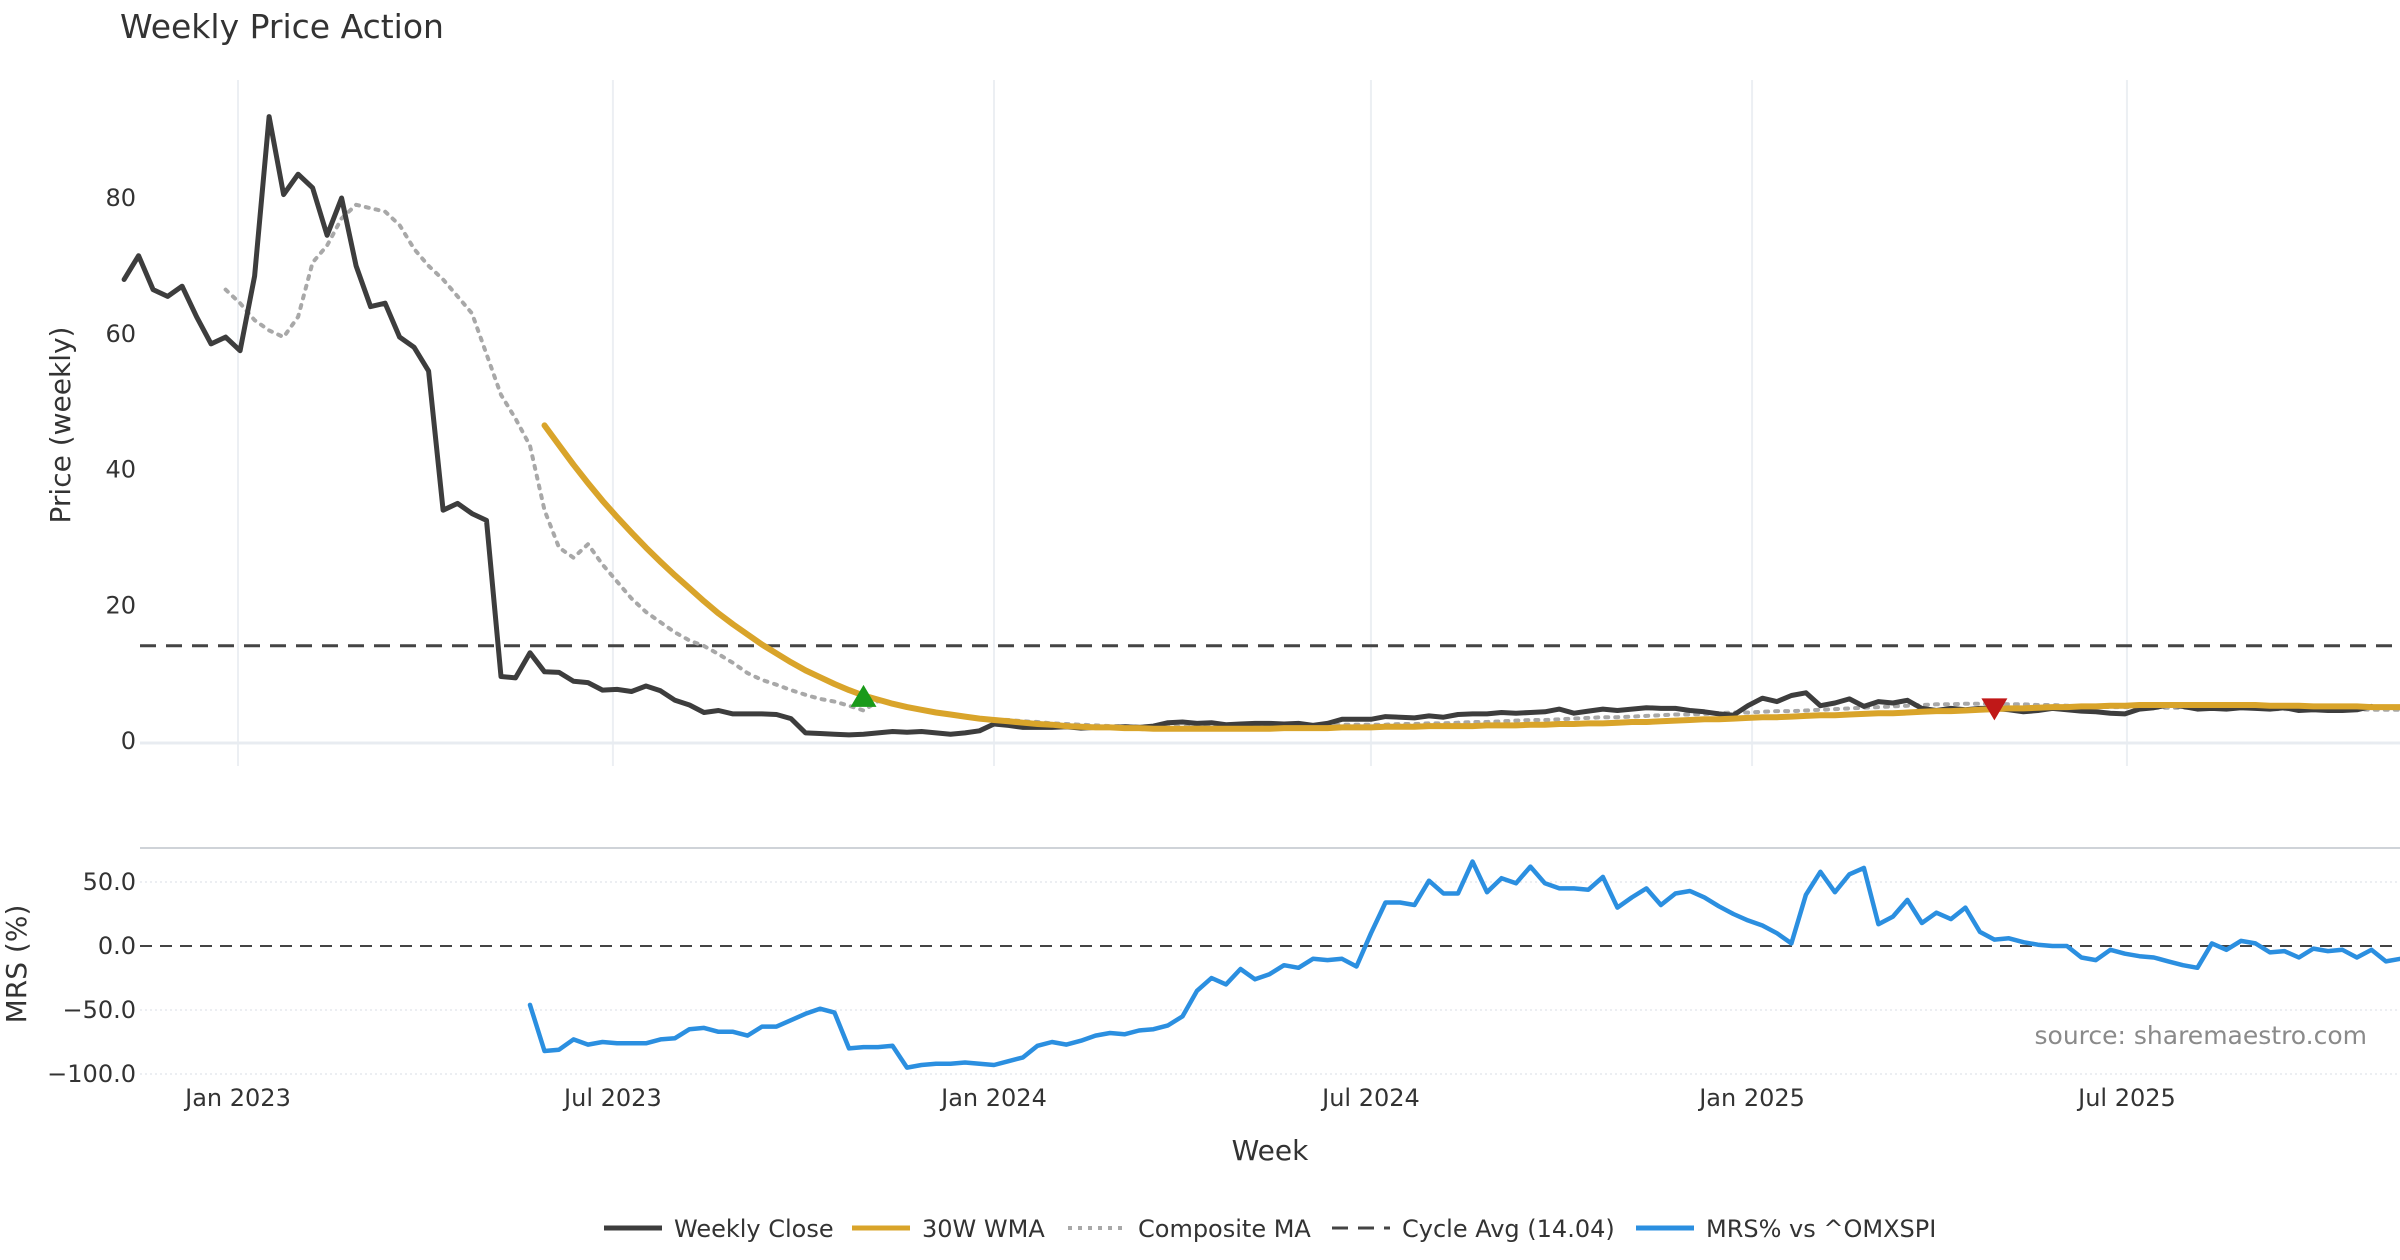 The height and width of the screenshot is (1260, 2400). I want to click on mrs-y-tick-label: −100.0, so click(91, 1074).